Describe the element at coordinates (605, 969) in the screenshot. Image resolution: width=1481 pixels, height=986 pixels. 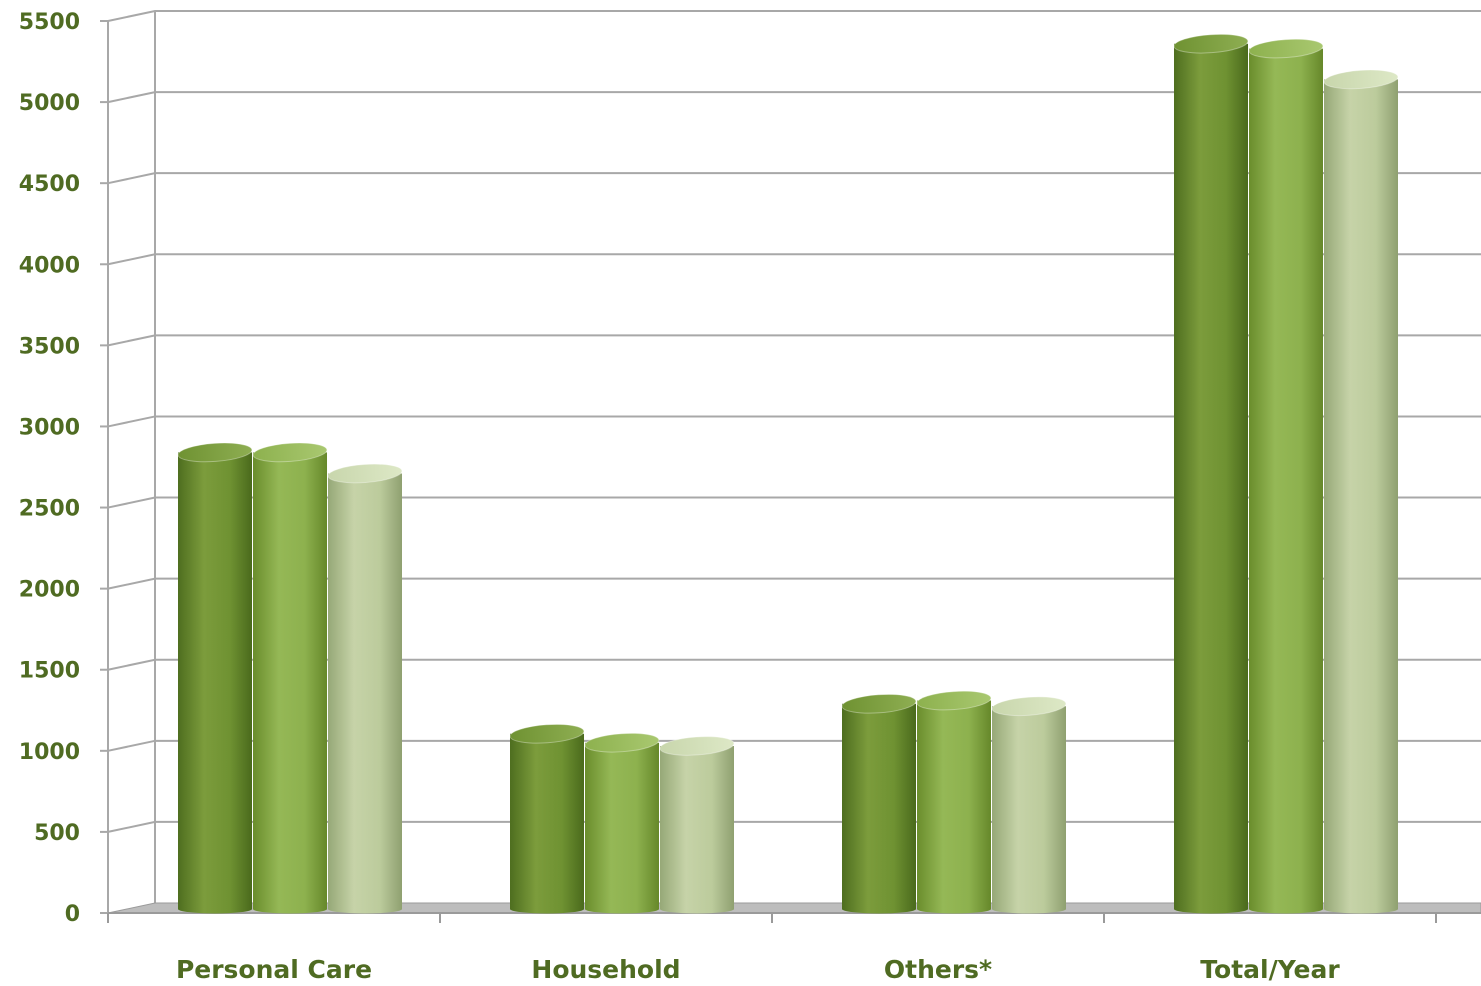
I see `x-category-label: Household` at that location.